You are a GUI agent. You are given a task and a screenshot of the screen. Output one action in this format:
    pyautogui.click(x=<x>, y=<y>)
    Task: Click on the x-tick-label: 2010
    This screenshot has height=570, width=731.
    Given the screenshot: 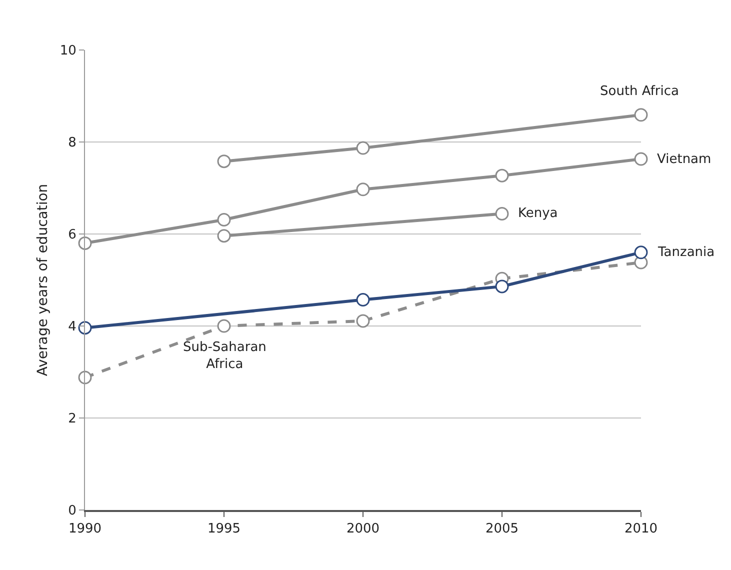 What is the action you would take?
    pyautogui.click(x=641, y=528)
    